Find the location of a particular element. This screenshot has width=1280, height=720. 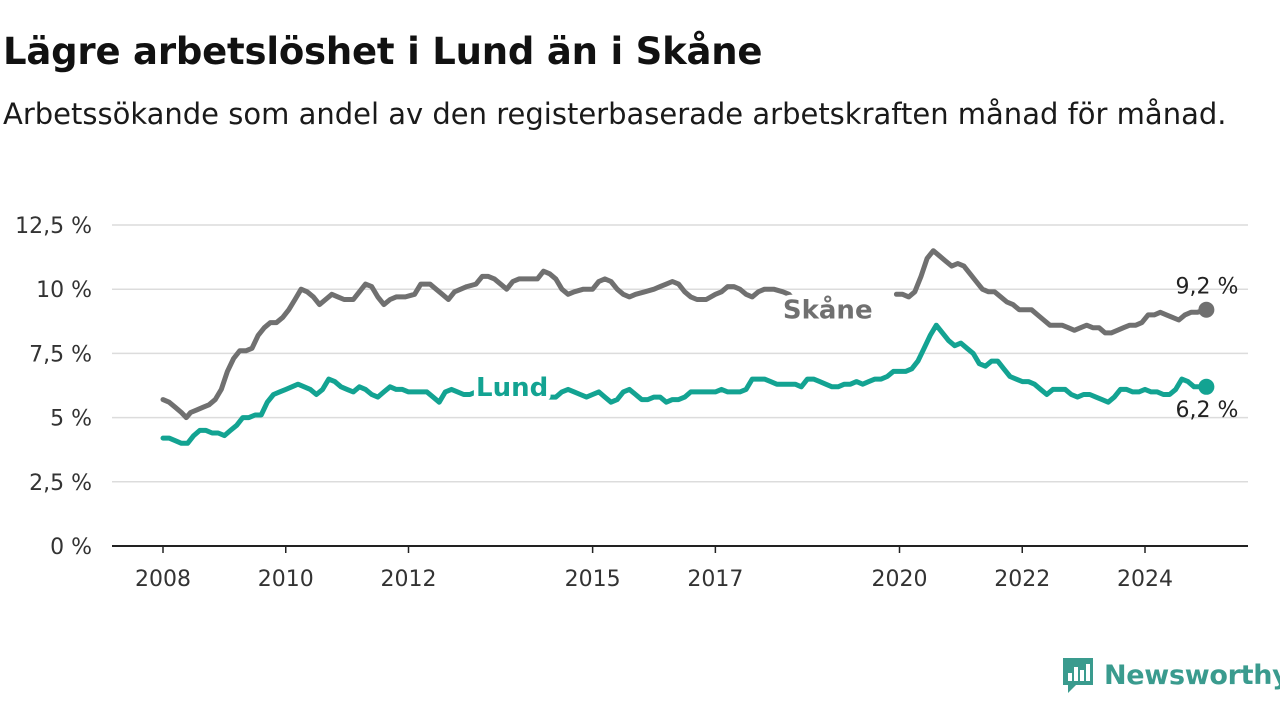

y-tick-label: 2,5 % is located at coordinates (60, 483).